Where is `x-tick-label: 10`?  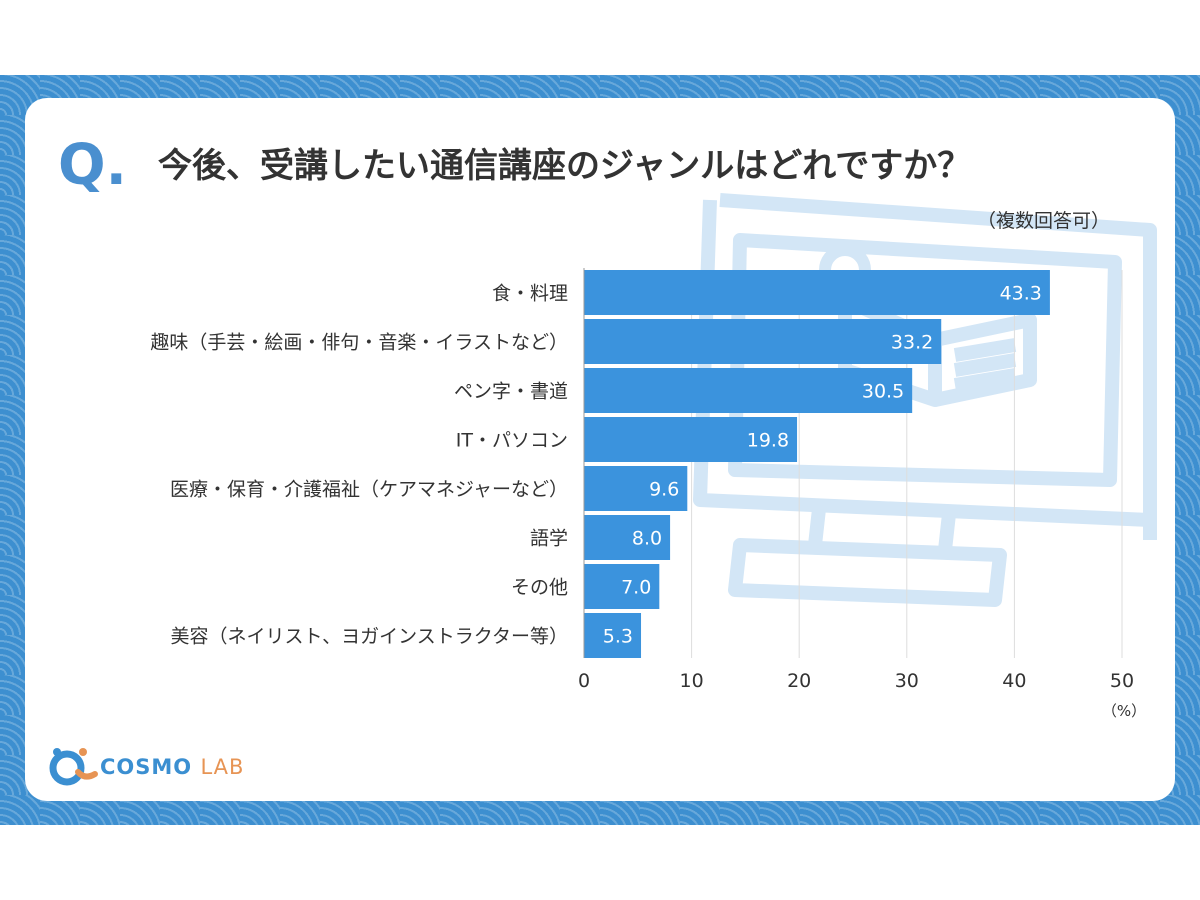
x-tick-label: 10 is located at coordinates (692, 681).